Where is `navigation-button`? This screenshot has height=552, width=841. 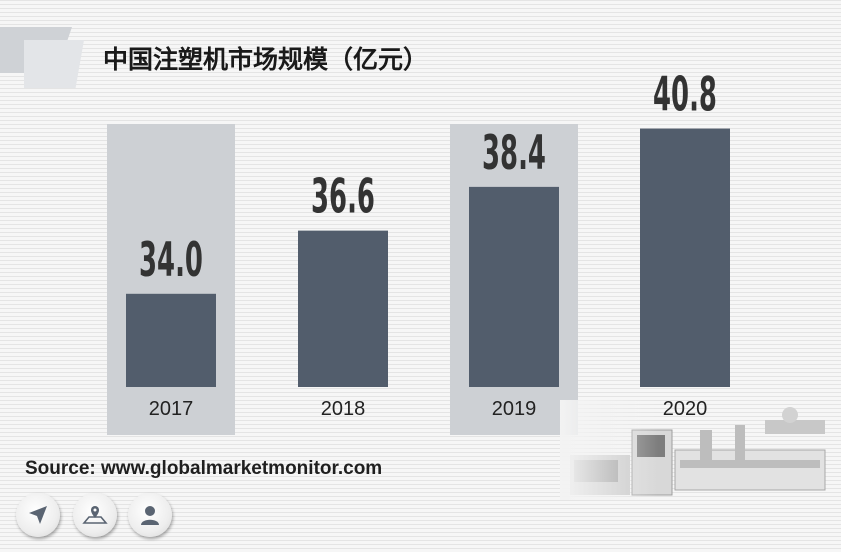
navigation-button is located at coordinates (38, 515).